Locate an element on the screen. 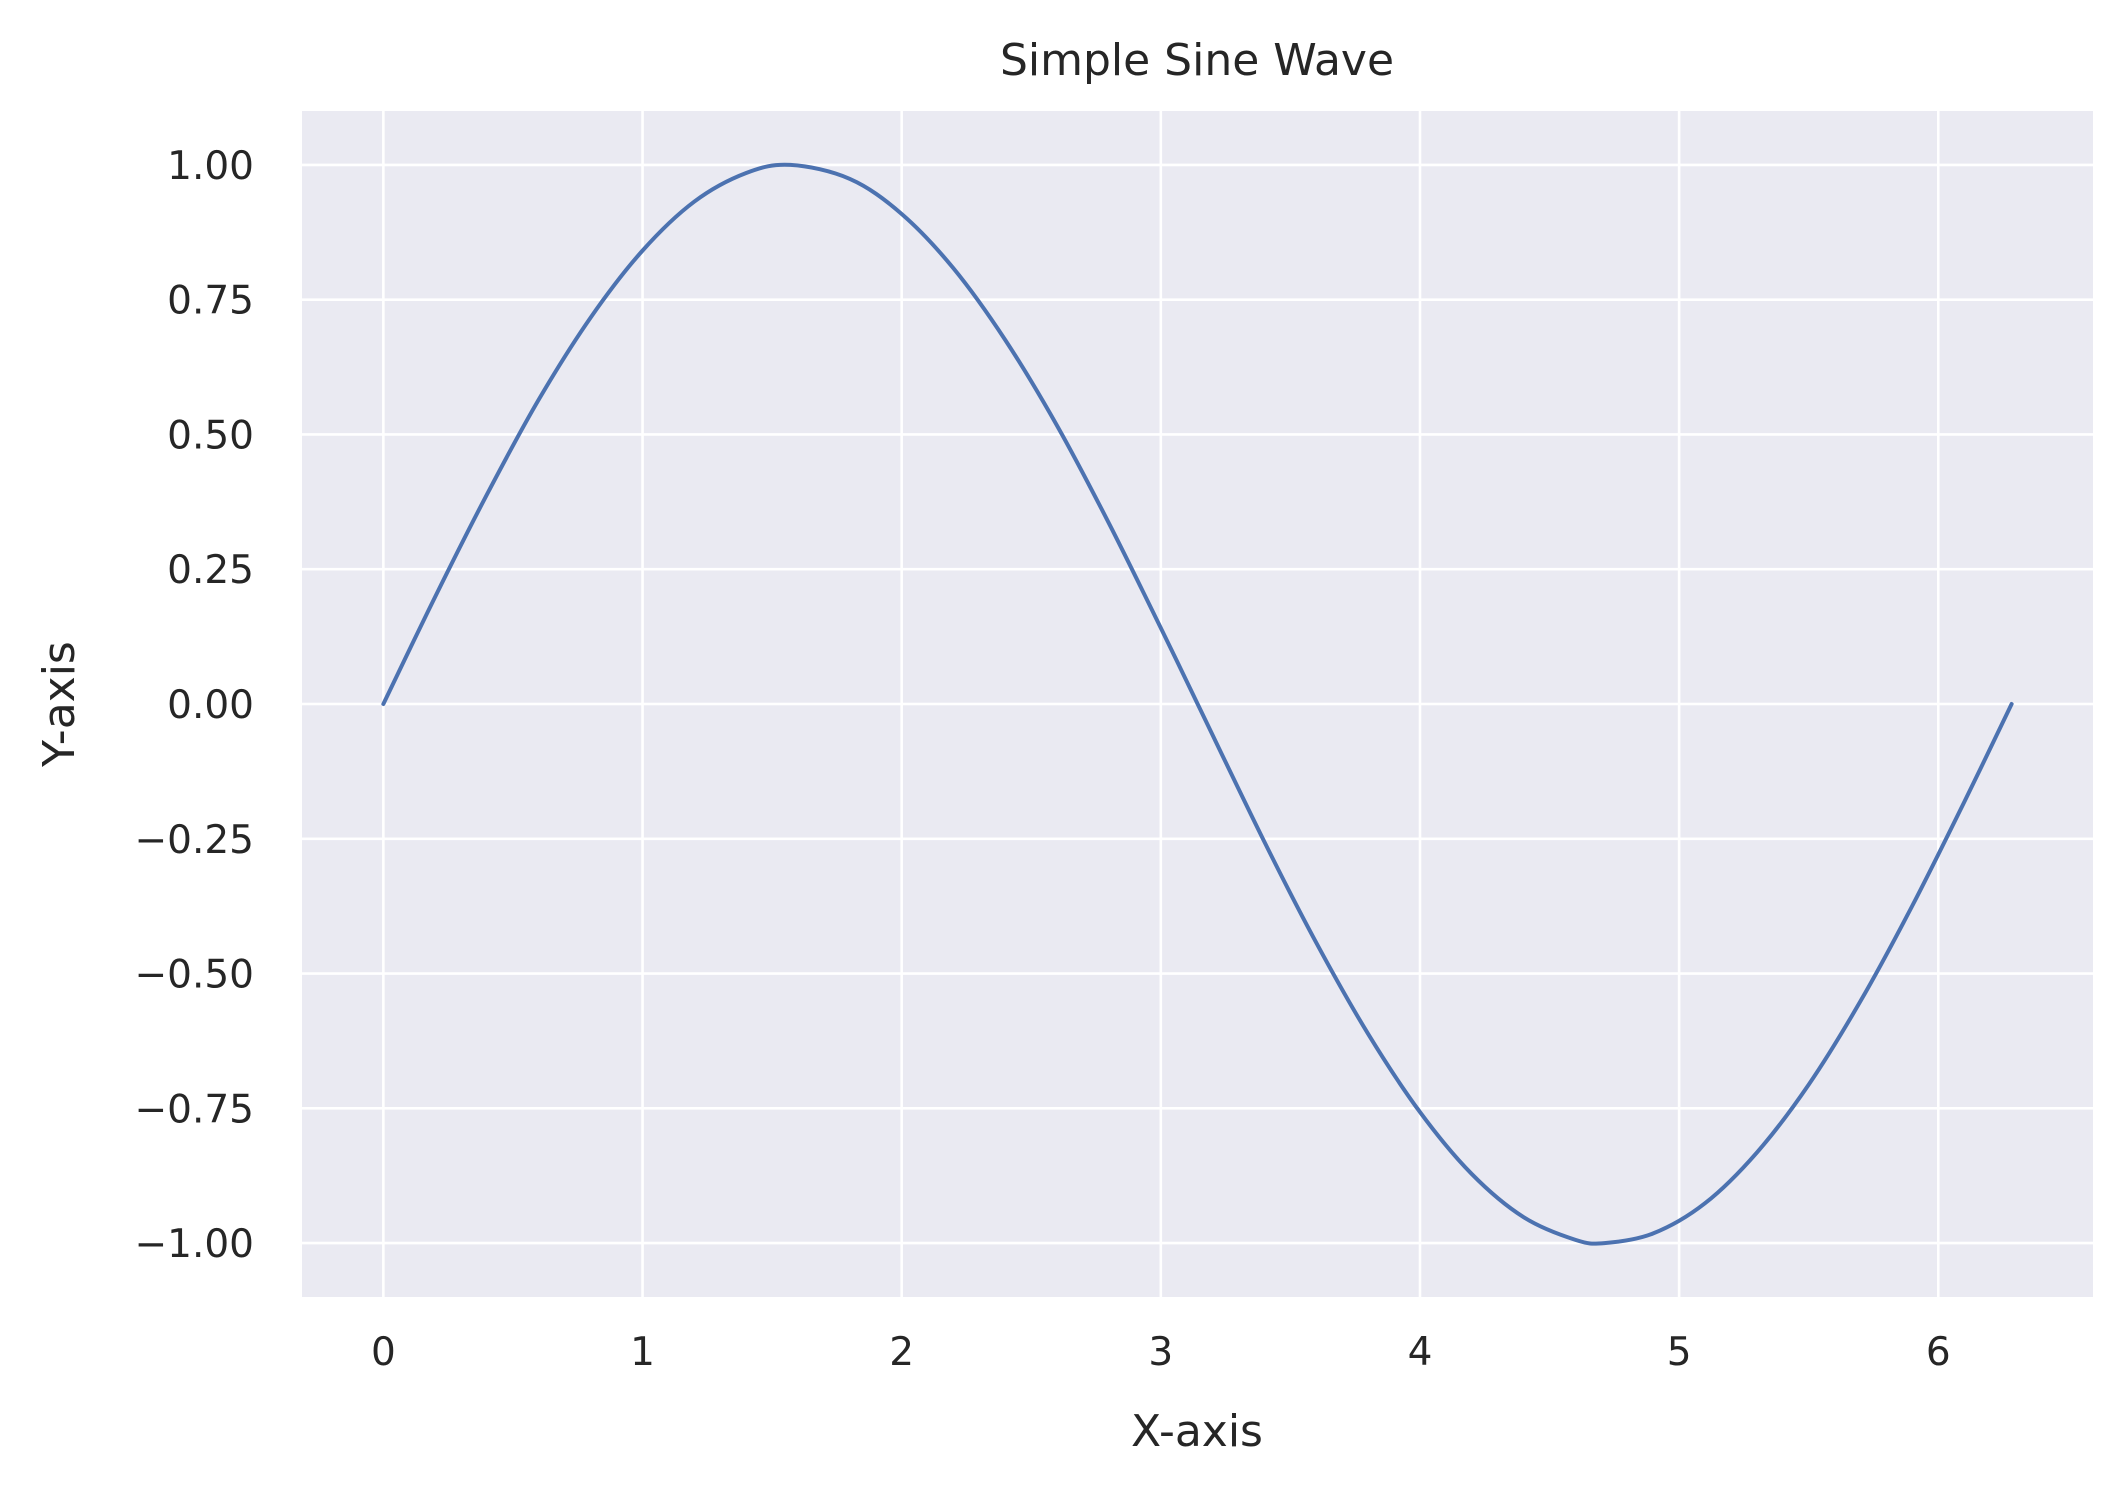 The height and width of the screenshot is (1491, 2121). x-tick-label: 5 is located at coordinates (1679, 1352).